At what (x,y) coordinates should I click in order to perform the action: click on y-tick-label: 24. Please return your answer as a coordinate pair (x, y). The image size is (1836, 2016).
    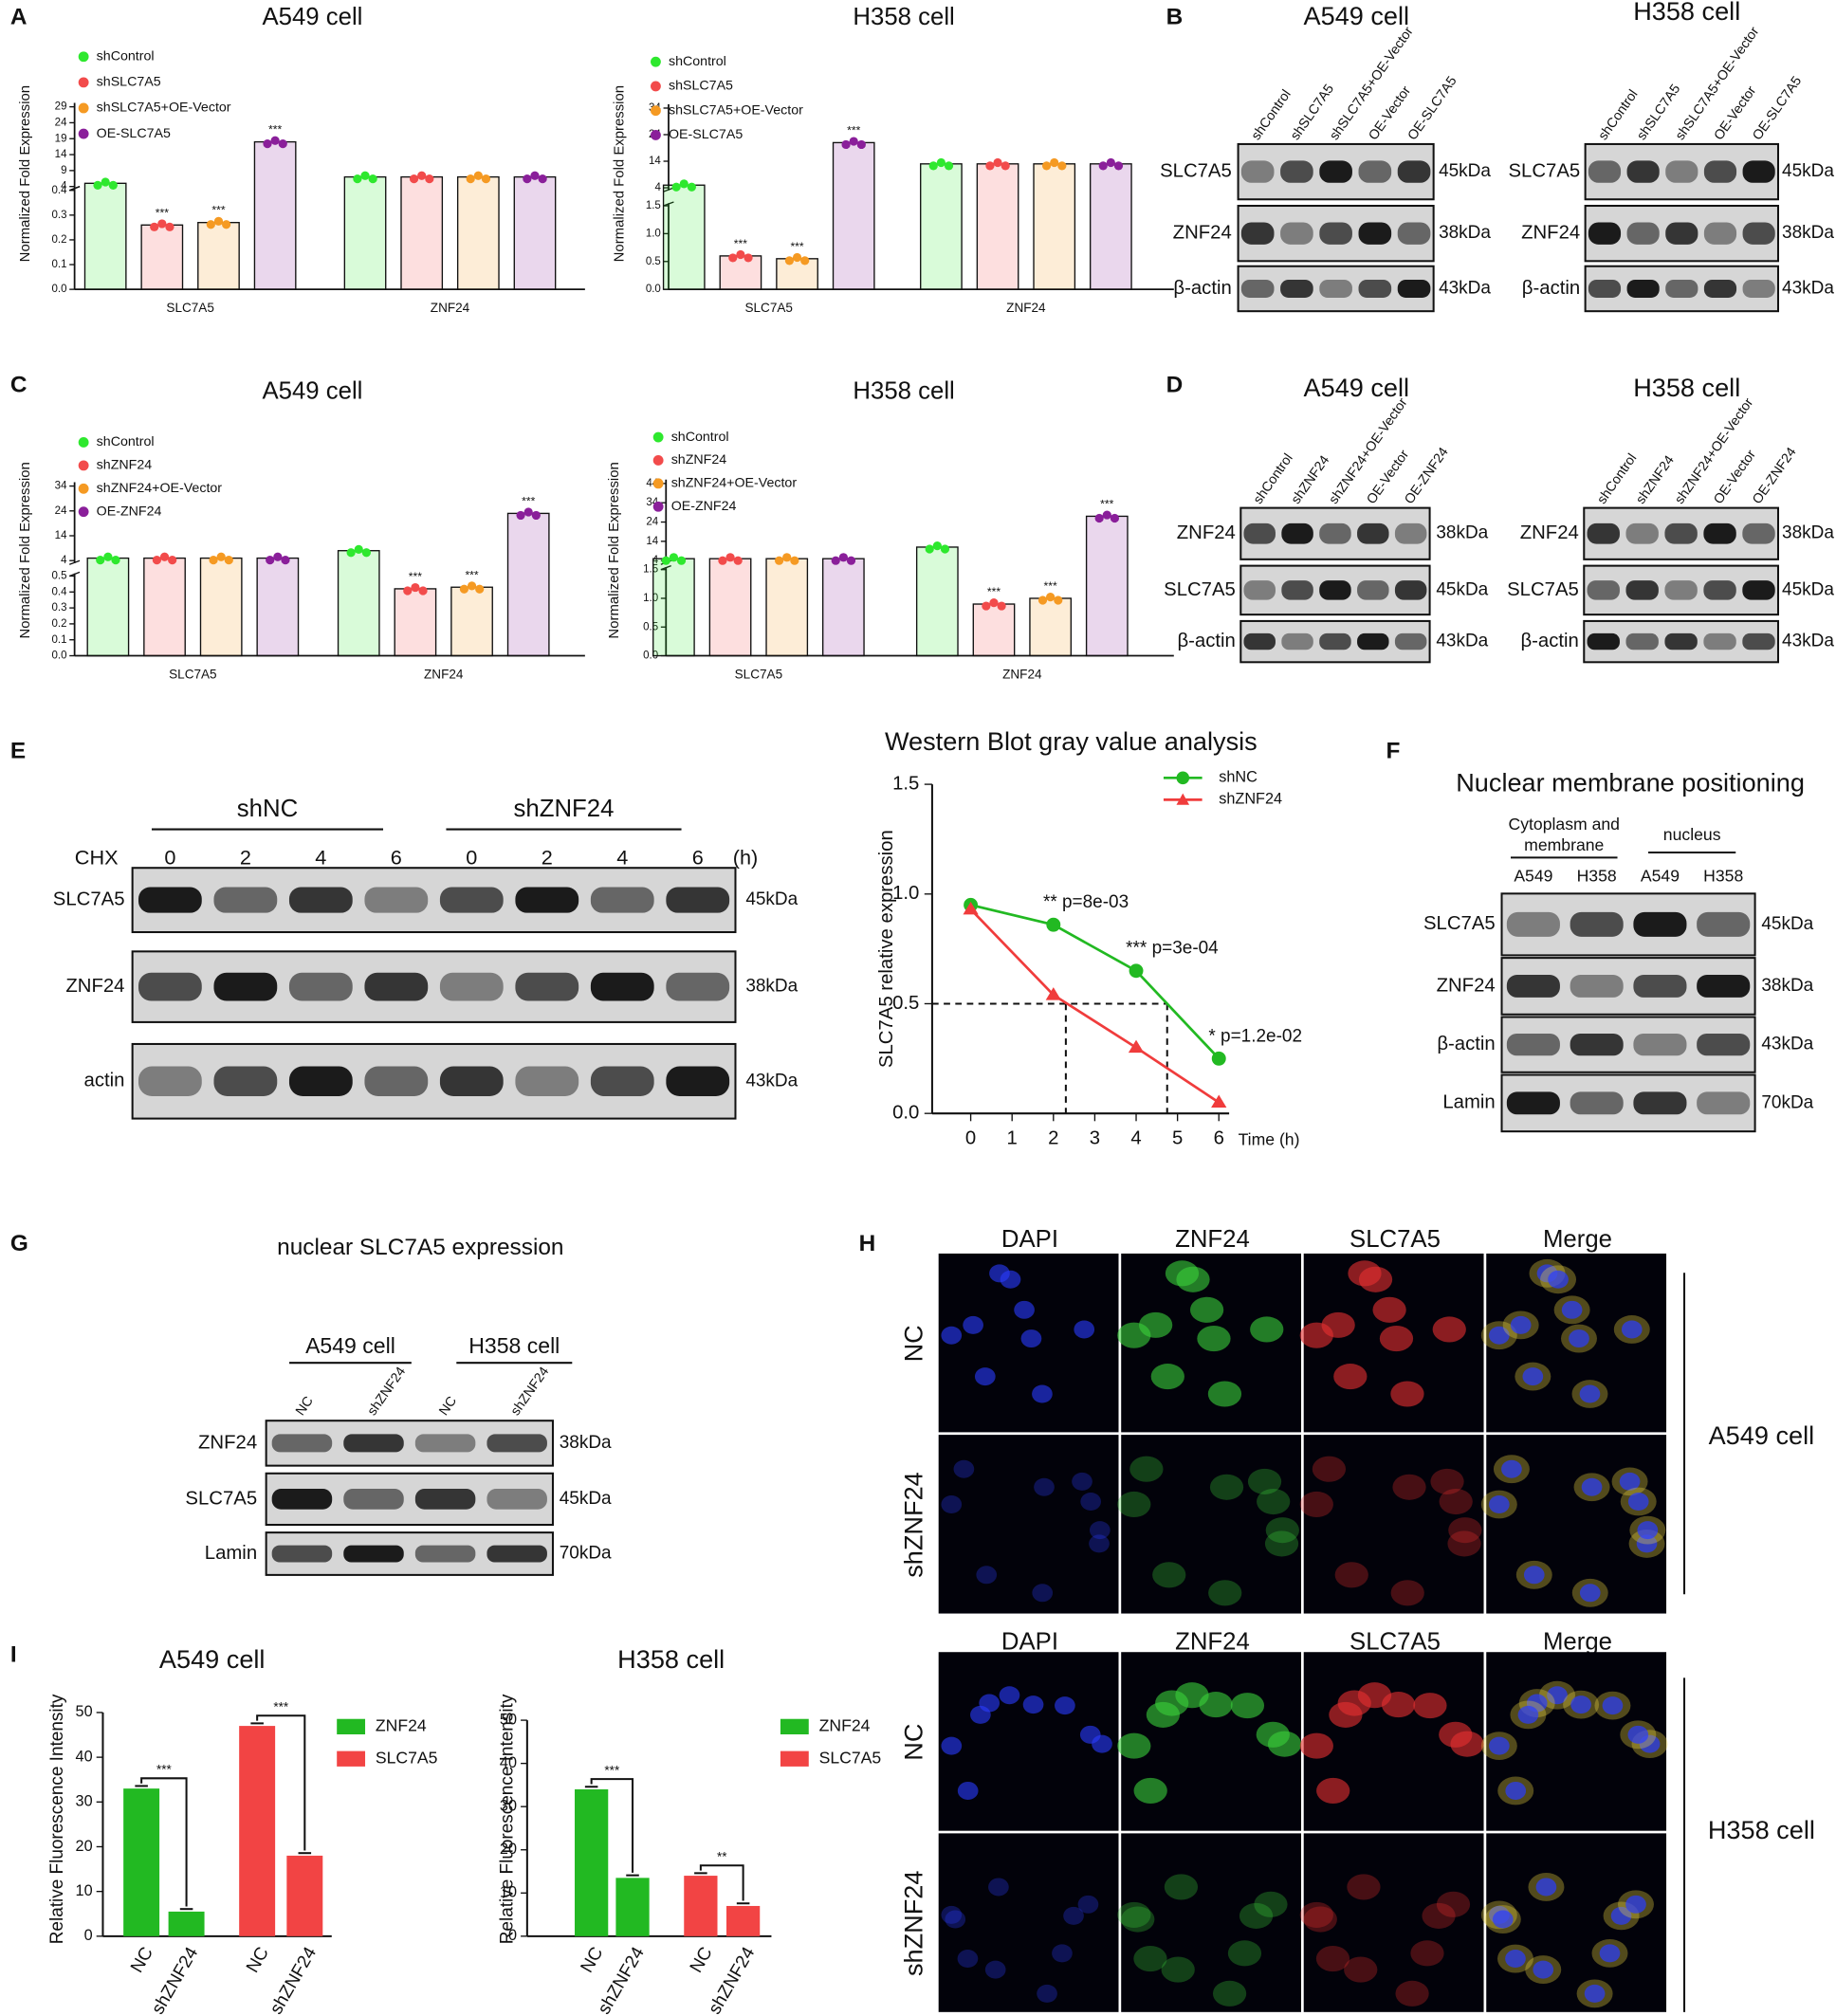
    Looking at the image, I should click on (61, 122).